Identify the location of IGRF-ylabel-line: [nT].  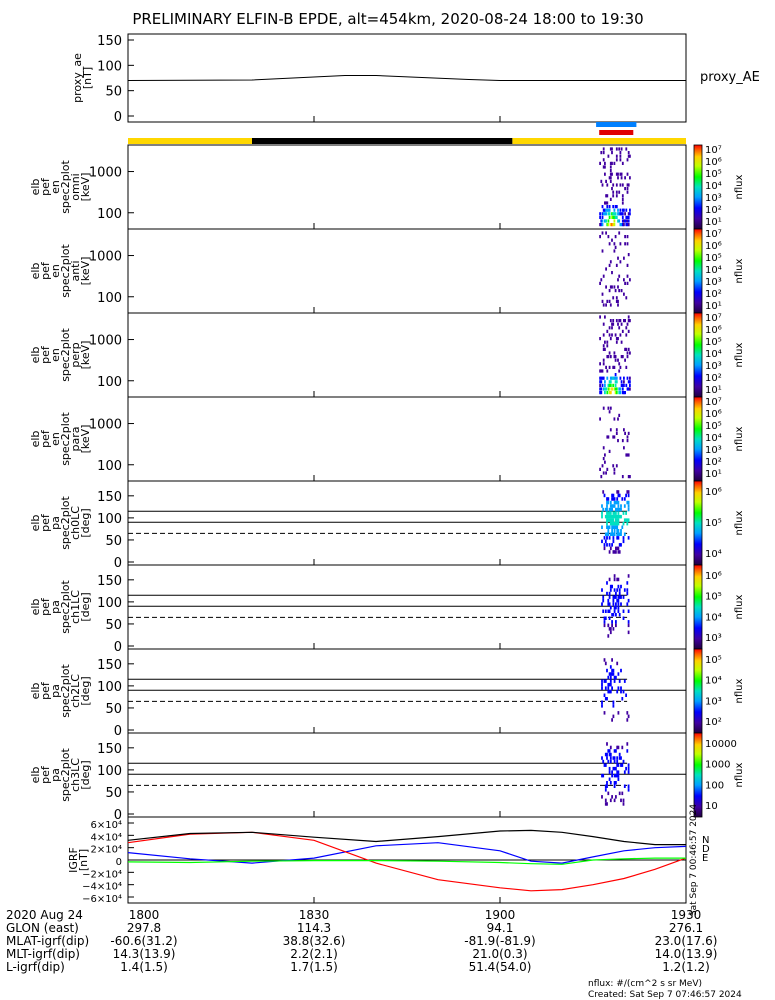
(83, 860).